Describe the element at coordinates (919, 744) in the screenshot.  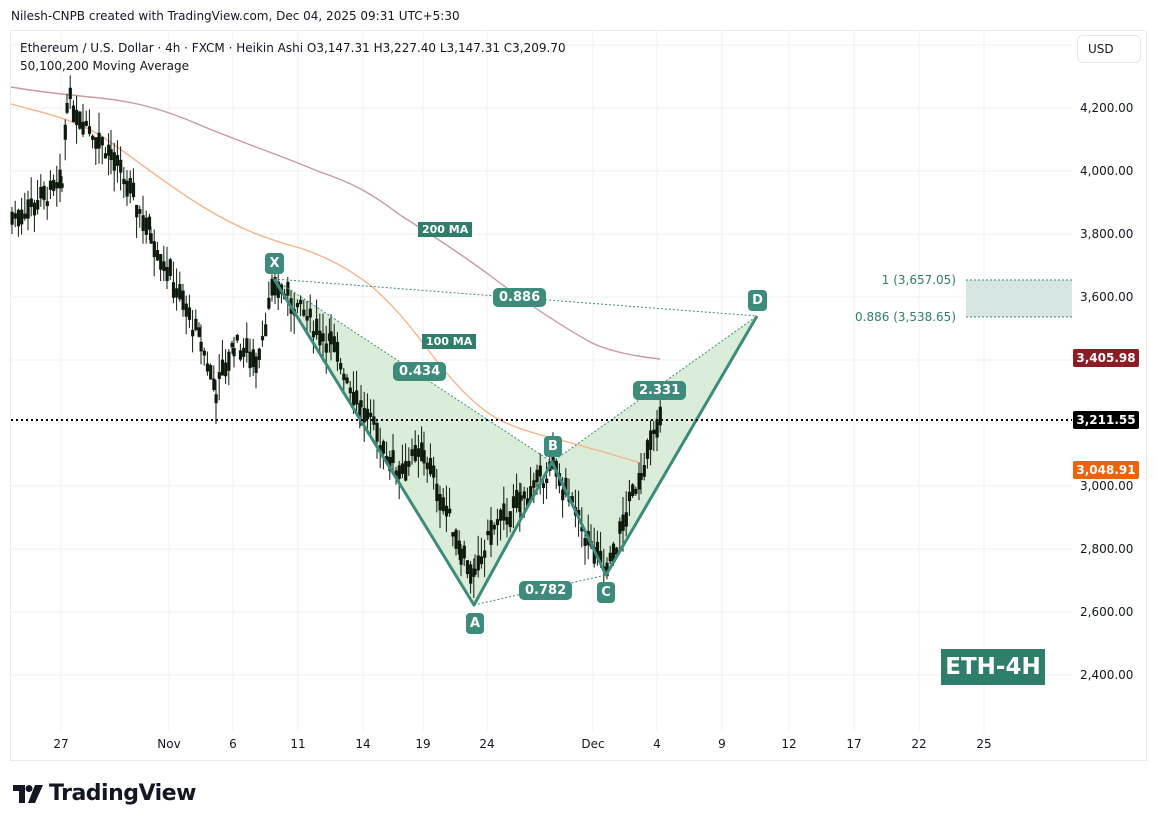
I see `x-tick: 22` at that location.